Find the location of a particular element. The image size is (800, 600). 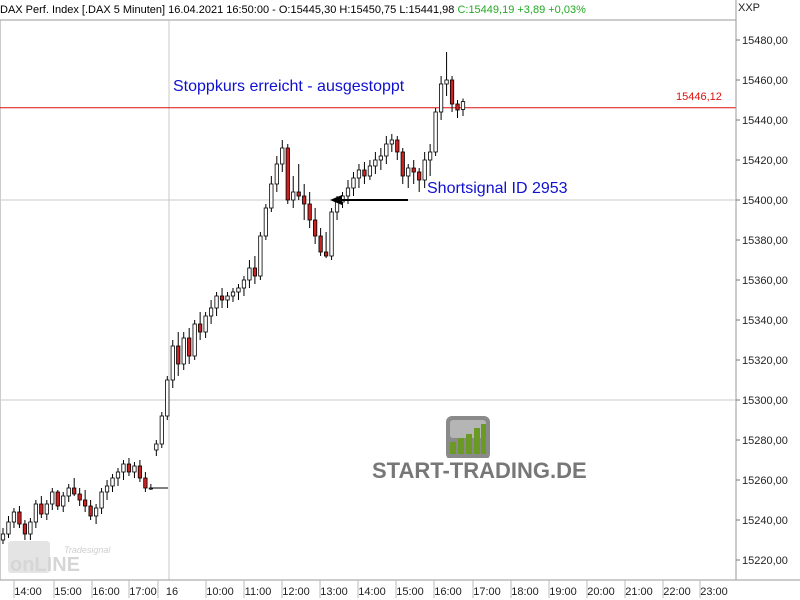

y-tick-label: 15300,00 is located at coordinates (765, 401).